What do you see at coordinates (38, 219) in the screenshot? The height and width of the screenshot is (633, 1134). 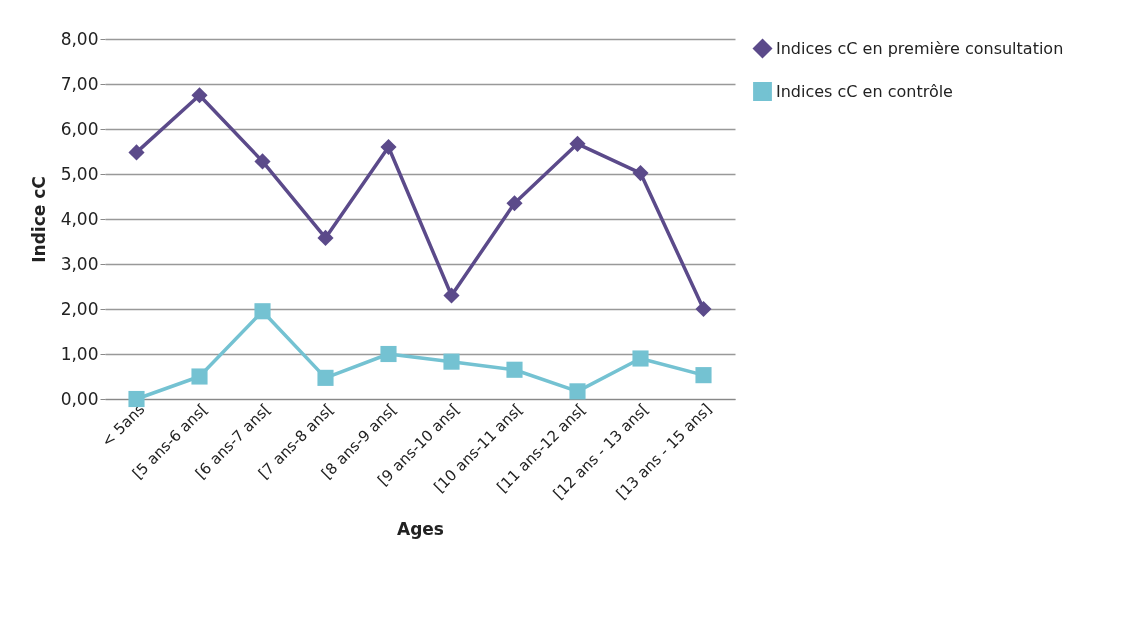 I see `y-axis-title: Indice cC` at bounding box center [38, 219].